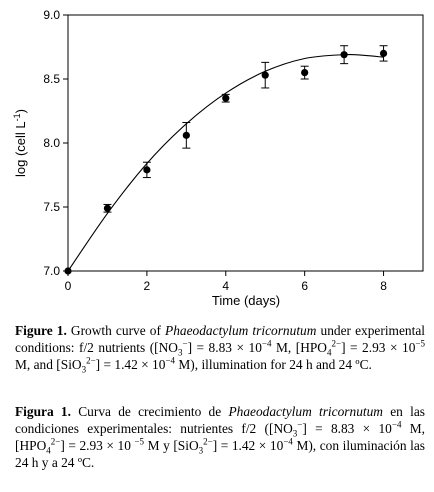  What do you see at coordinates (43, 411) in the screenshot?
I see `caption-es-label: Figura 1.` at bounding box center [43, 411].